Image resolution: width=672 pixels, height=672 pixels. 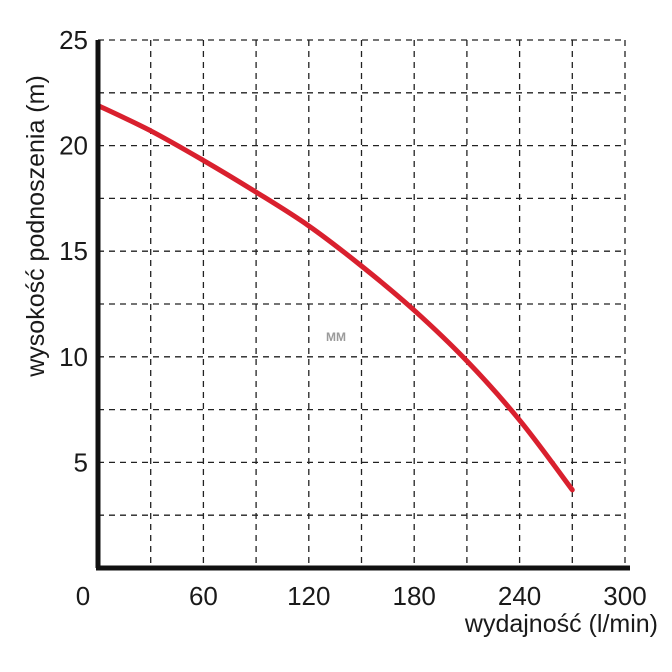 What do you see at coordinates (203, 596) in the screenshot?
I see `x-tick-label: 60` at bounding box center [203, 596].